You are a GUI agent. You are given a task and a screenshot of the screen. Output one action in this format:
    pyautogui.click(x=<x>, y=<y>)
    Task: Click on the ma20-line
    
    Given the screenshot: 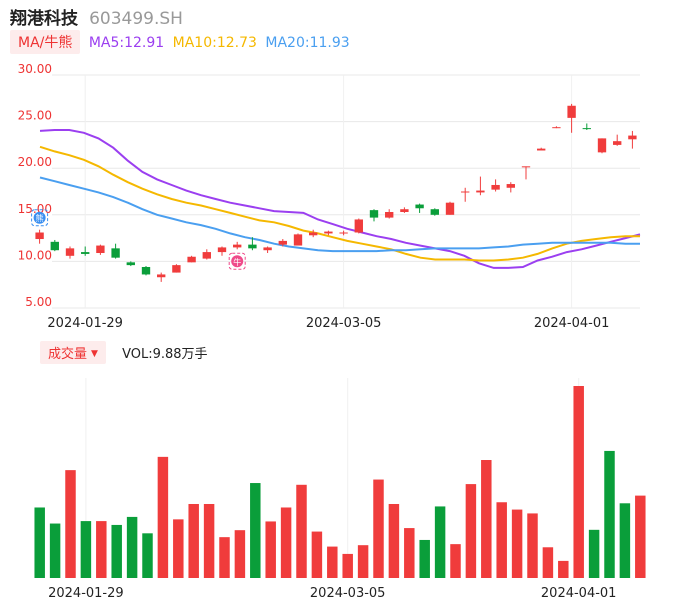 What is the action you would take?
    pyautogui.click(x=339, y=214)
    